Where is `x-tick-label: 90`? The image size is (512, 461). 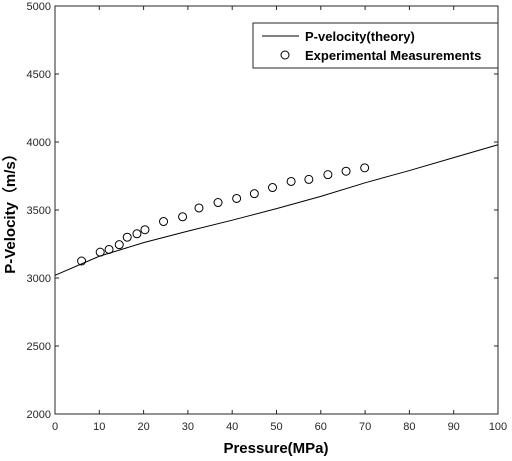
x-tick-label: 90 is located at coordinates (454, 427).